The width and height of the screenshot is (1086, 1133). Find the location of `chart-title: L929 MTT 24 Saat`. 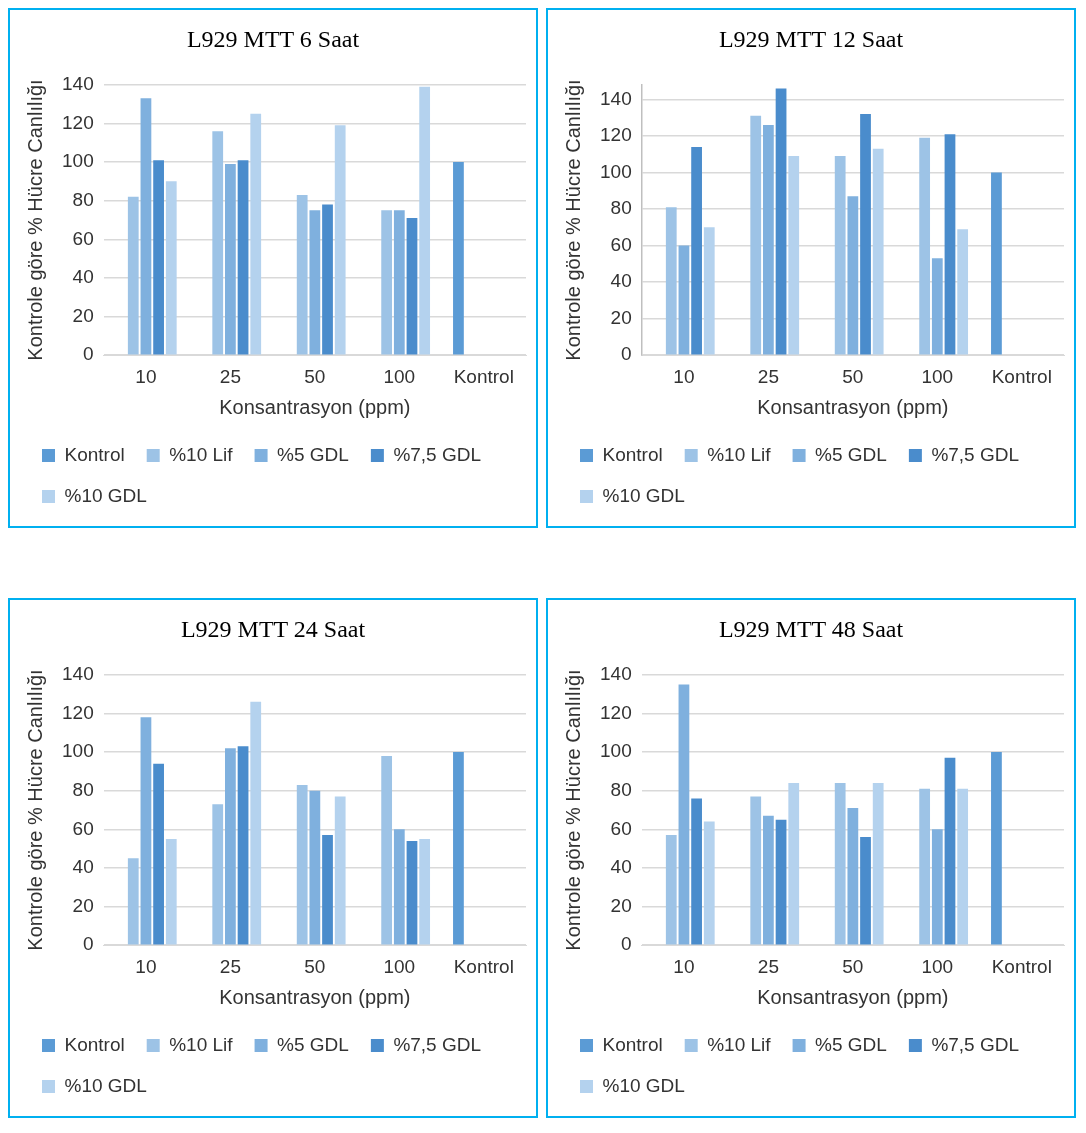

chart-title: L929 MTT 24 Saat is located at coordinates (273, 628).